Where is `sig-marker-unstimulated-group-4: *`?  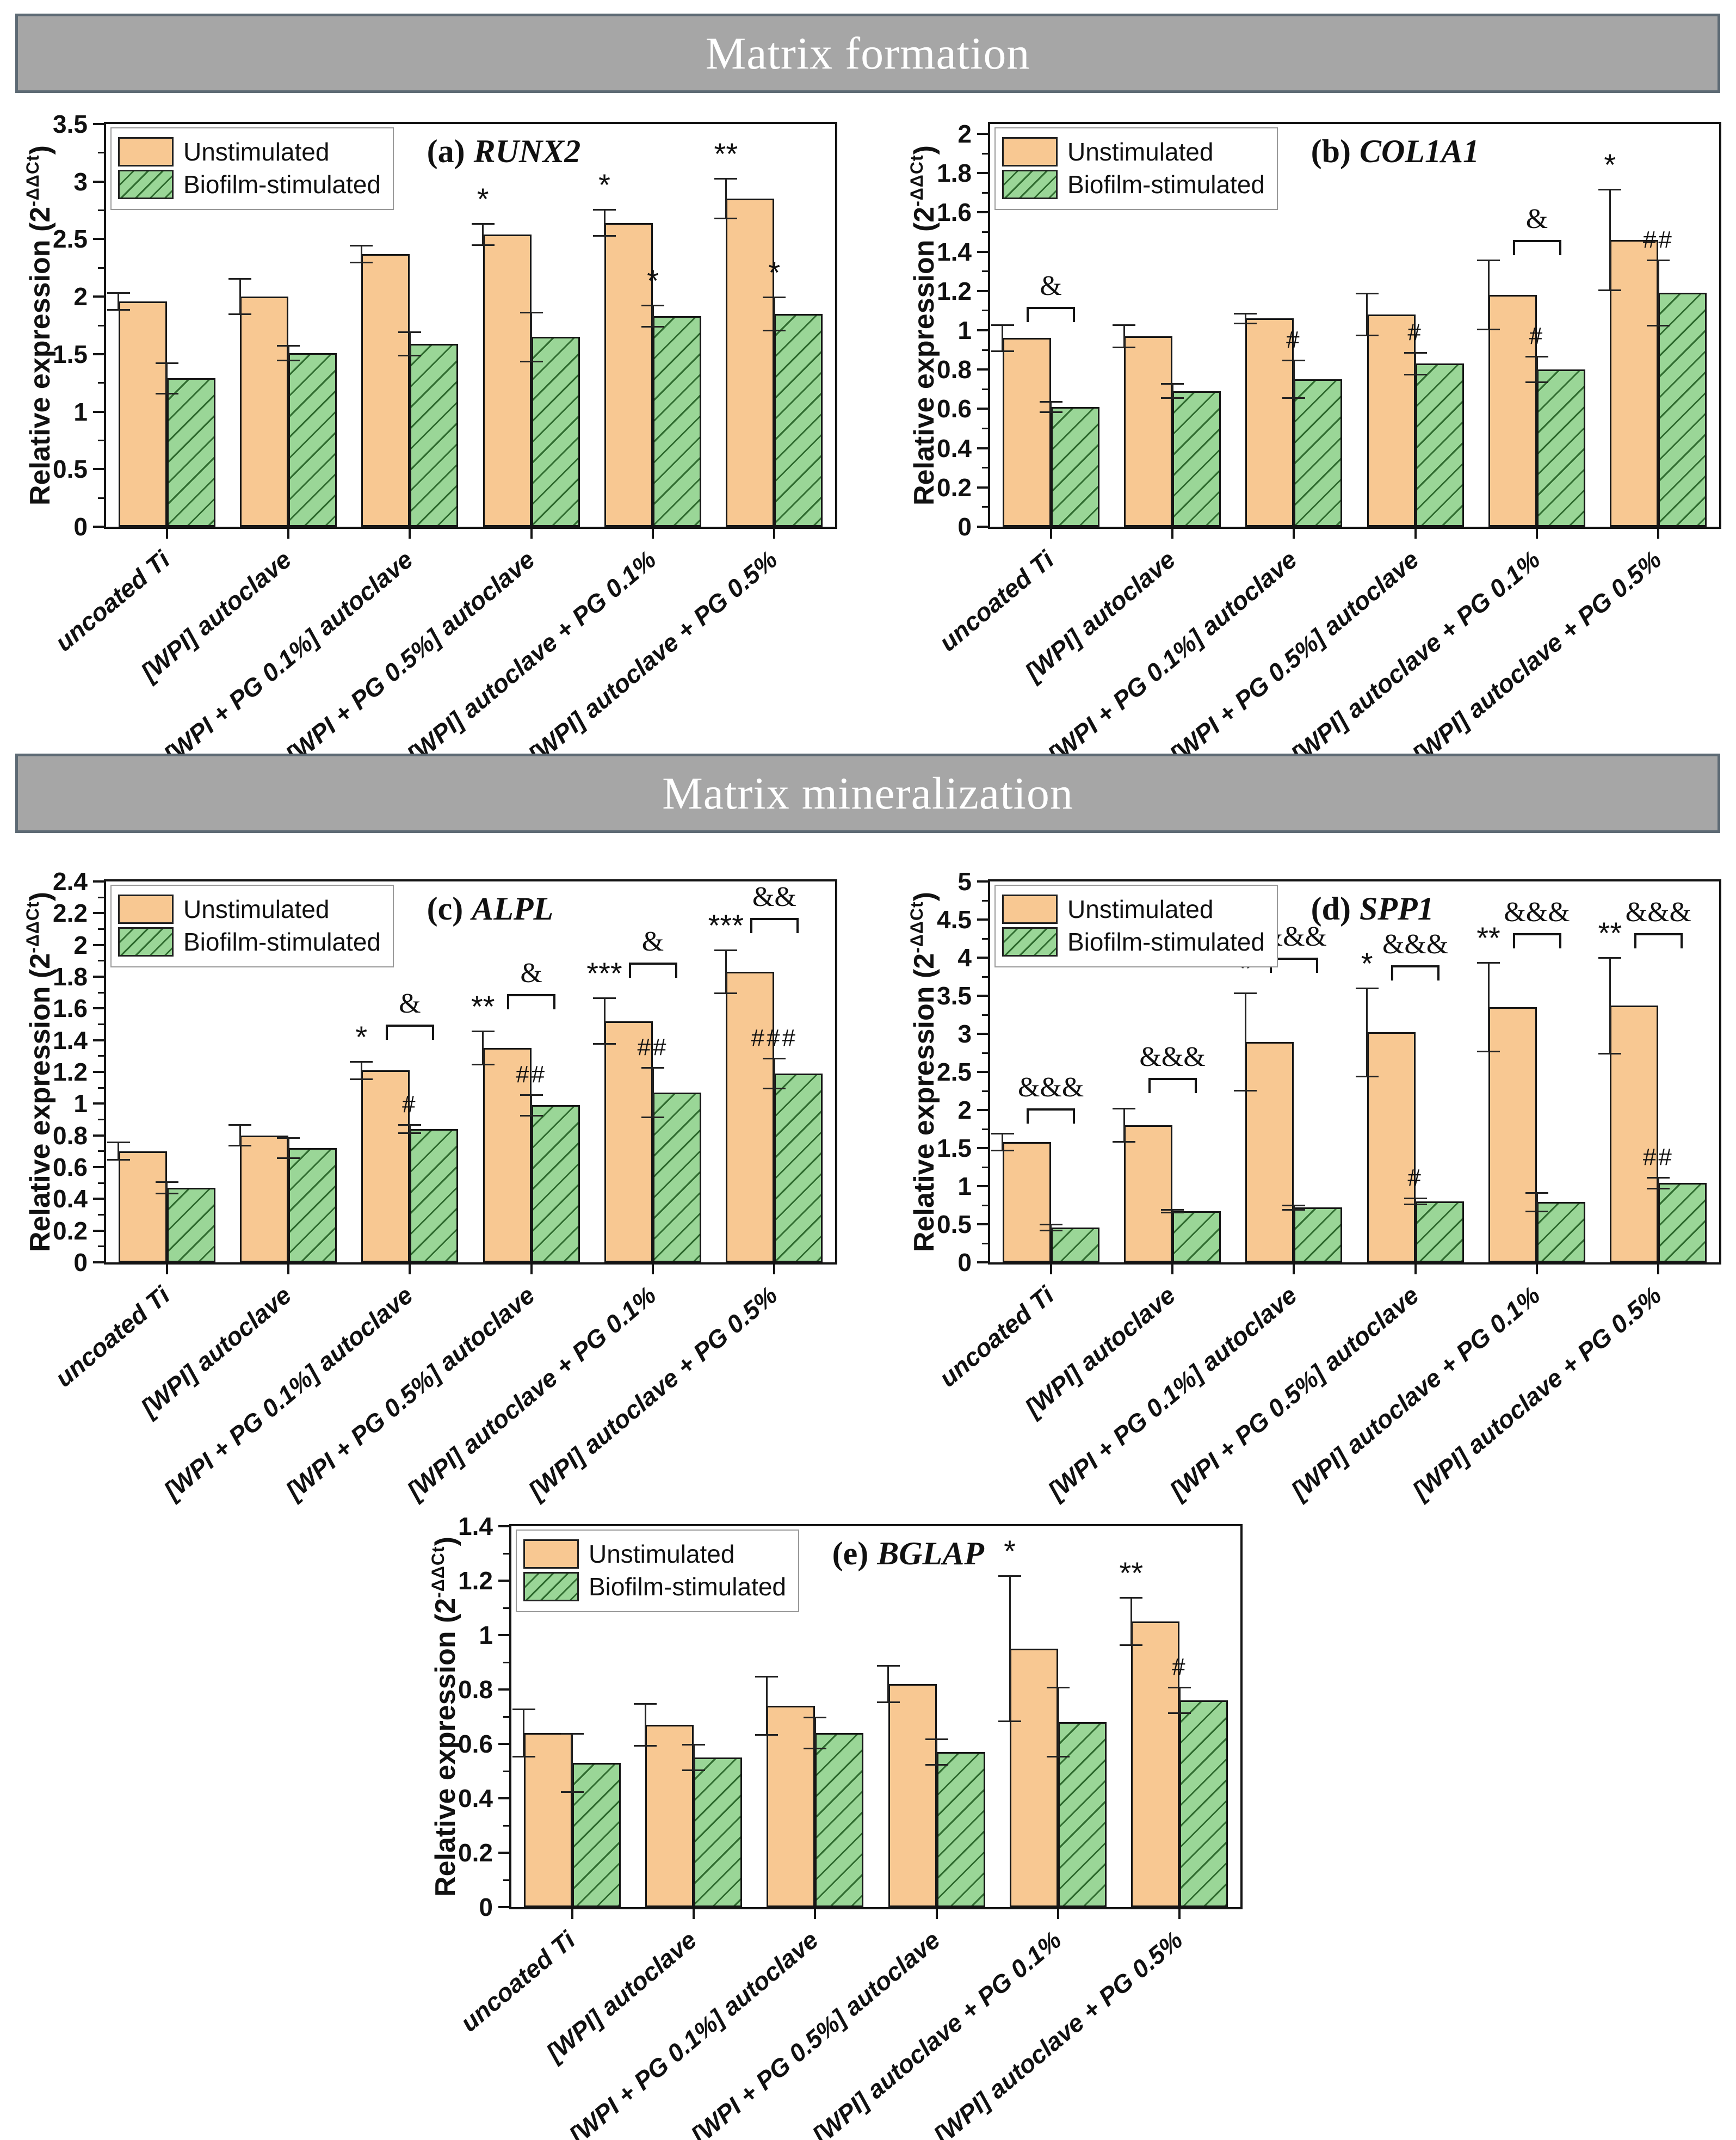
sig-marker-unstimulated-group-4: * is located at coordinates (483, 198).